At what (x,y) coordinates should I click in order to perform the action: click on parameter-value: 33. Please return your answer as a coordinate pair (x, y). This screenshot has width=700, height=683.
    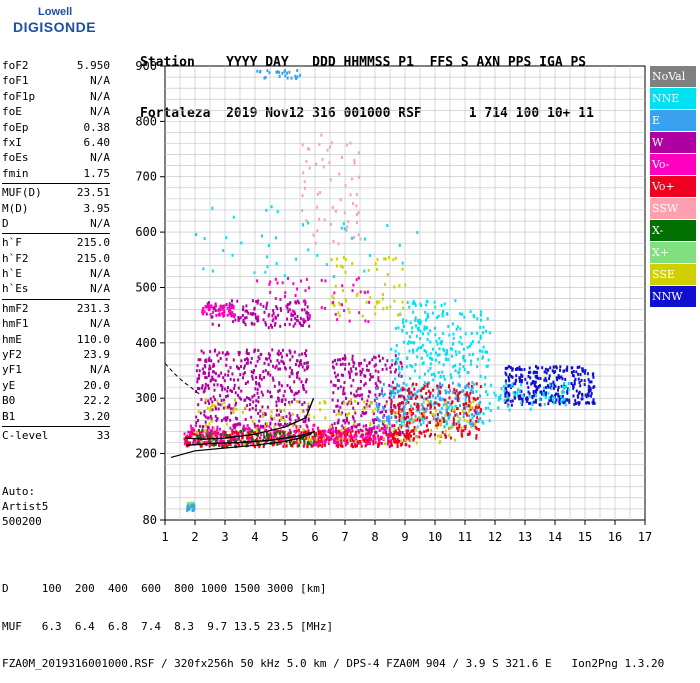
    Looking at the image, I should click on (103, 435).